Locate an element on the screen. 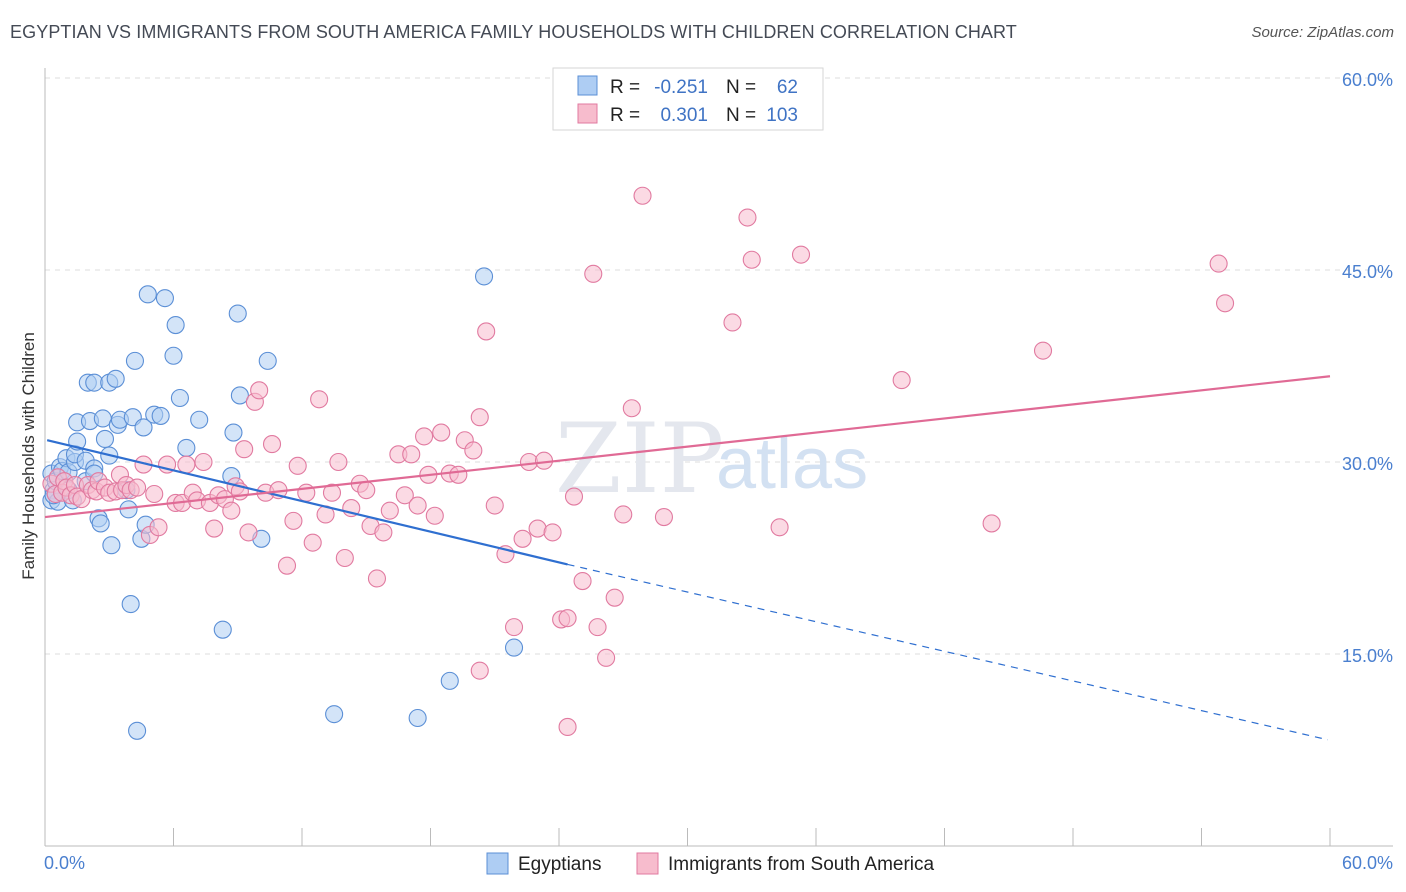  legend-n-label-south-america: N = is located at coordinates (741, 115).